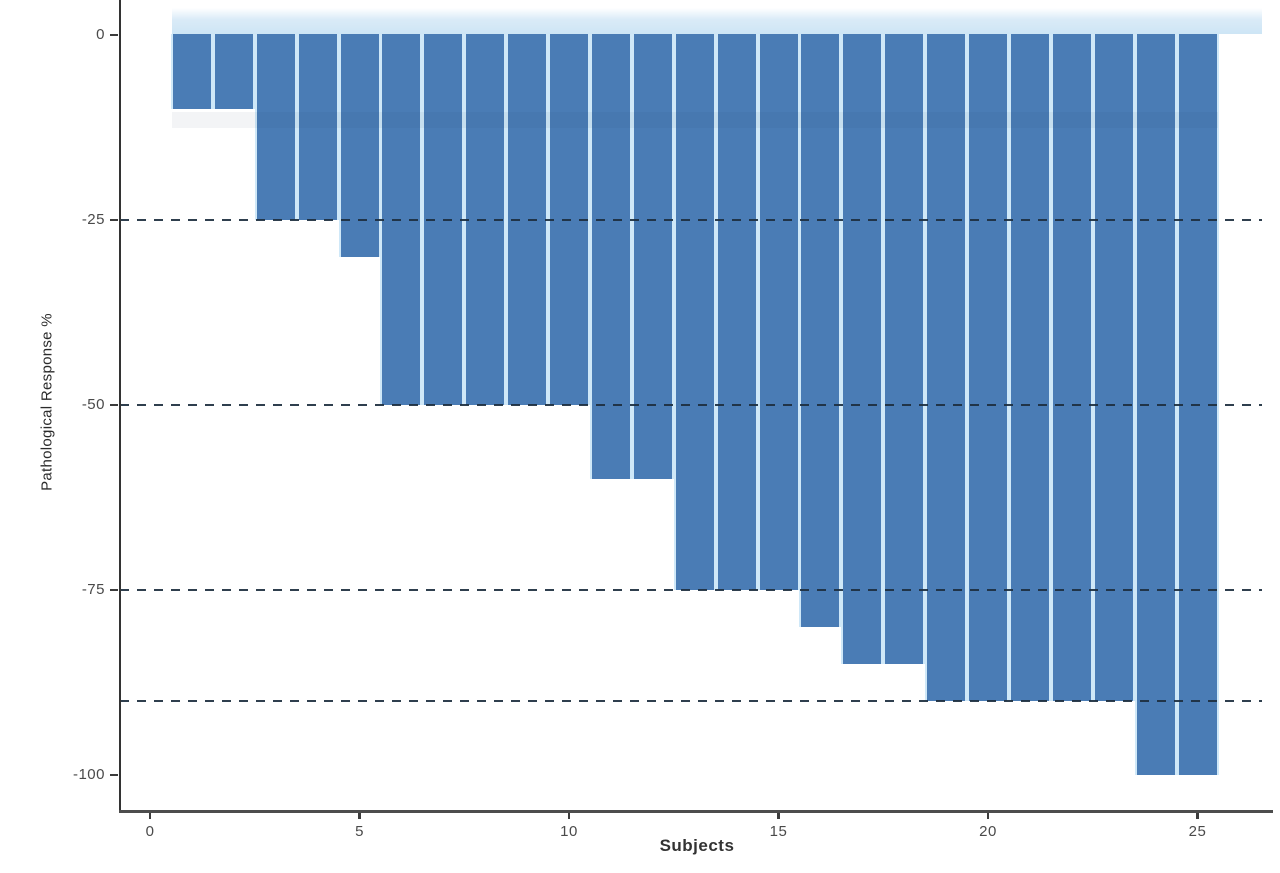  I want to click on mid-artifact-stripe, so click(695, 120).